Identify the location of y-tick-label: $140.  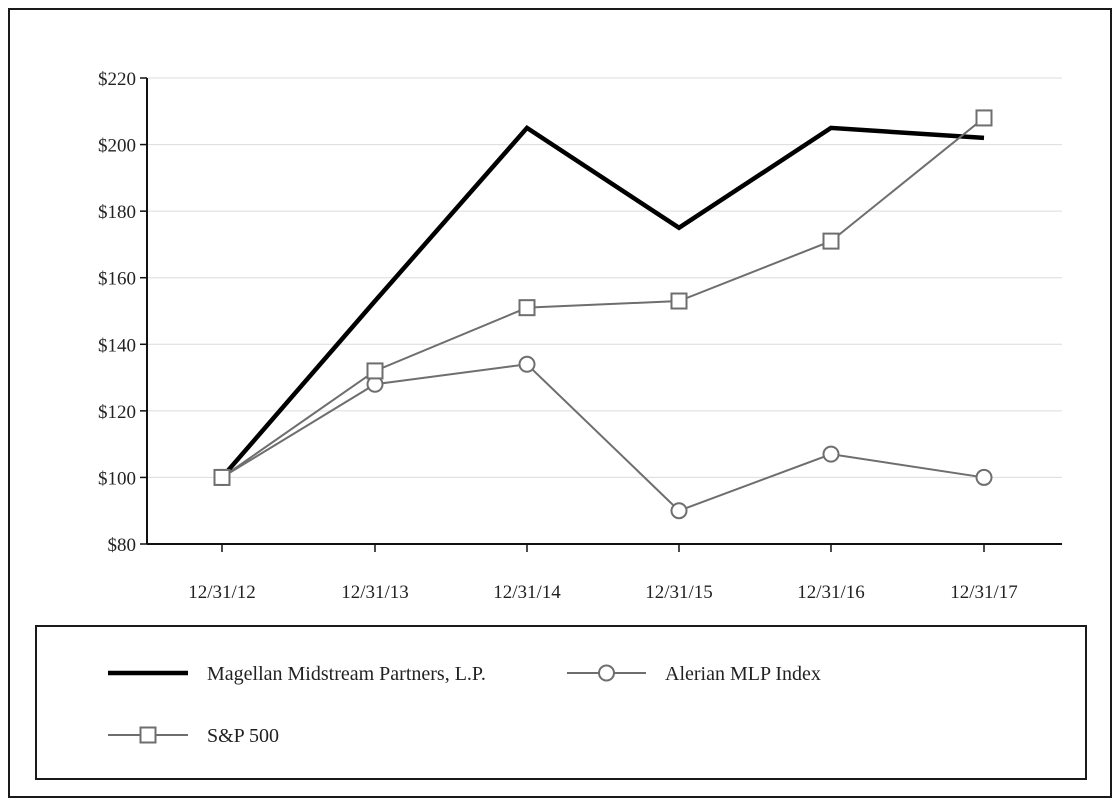
(117, 345).